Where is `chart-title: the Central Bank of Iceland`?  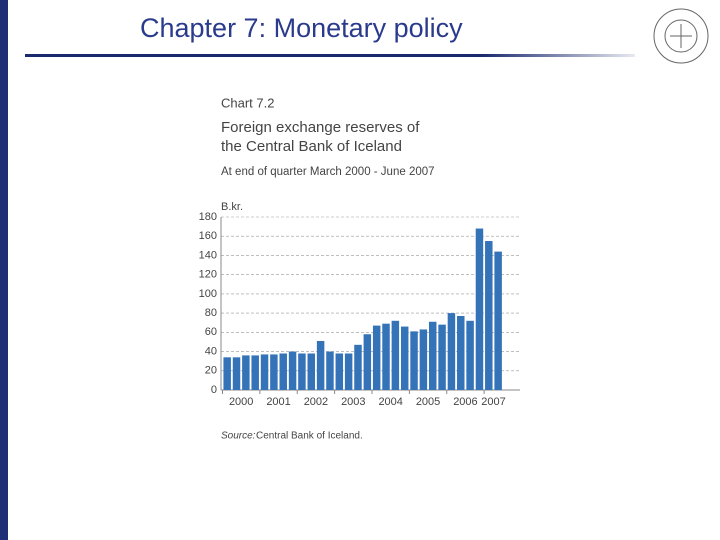
chart-title: the Central Bank of Iceland is located at coordinates (311, 146).